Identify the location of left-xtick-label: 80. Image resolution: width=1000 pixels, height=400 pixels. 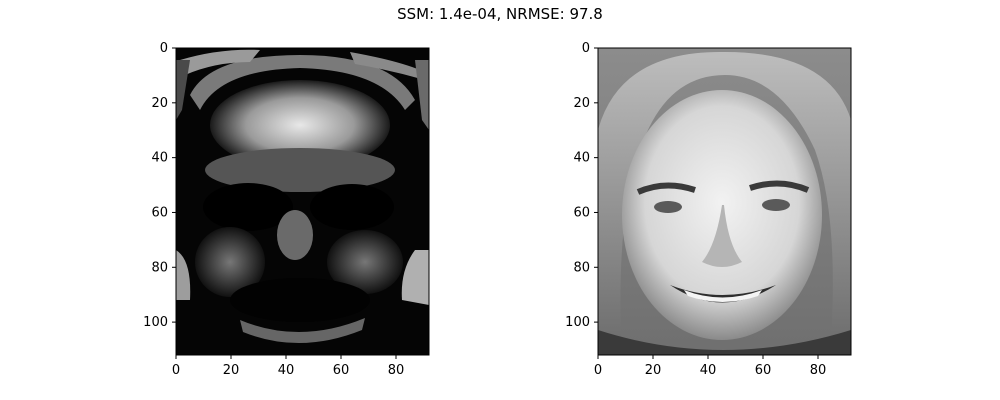
(396, 370).